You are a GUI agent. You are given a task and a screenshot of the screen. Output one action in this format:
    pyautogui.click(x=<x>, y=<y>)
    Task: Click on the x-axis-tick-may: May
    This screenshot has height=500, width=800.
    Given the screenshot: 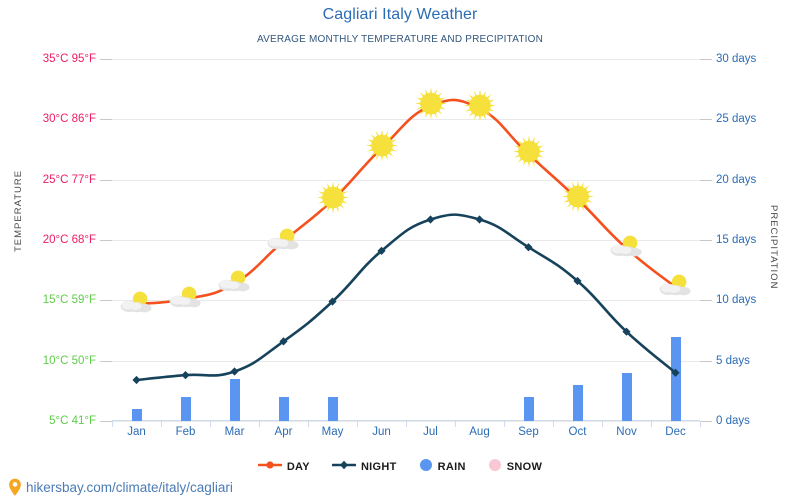 What is the action you would take?
    pyautogui.click(x=332, y=432)
    